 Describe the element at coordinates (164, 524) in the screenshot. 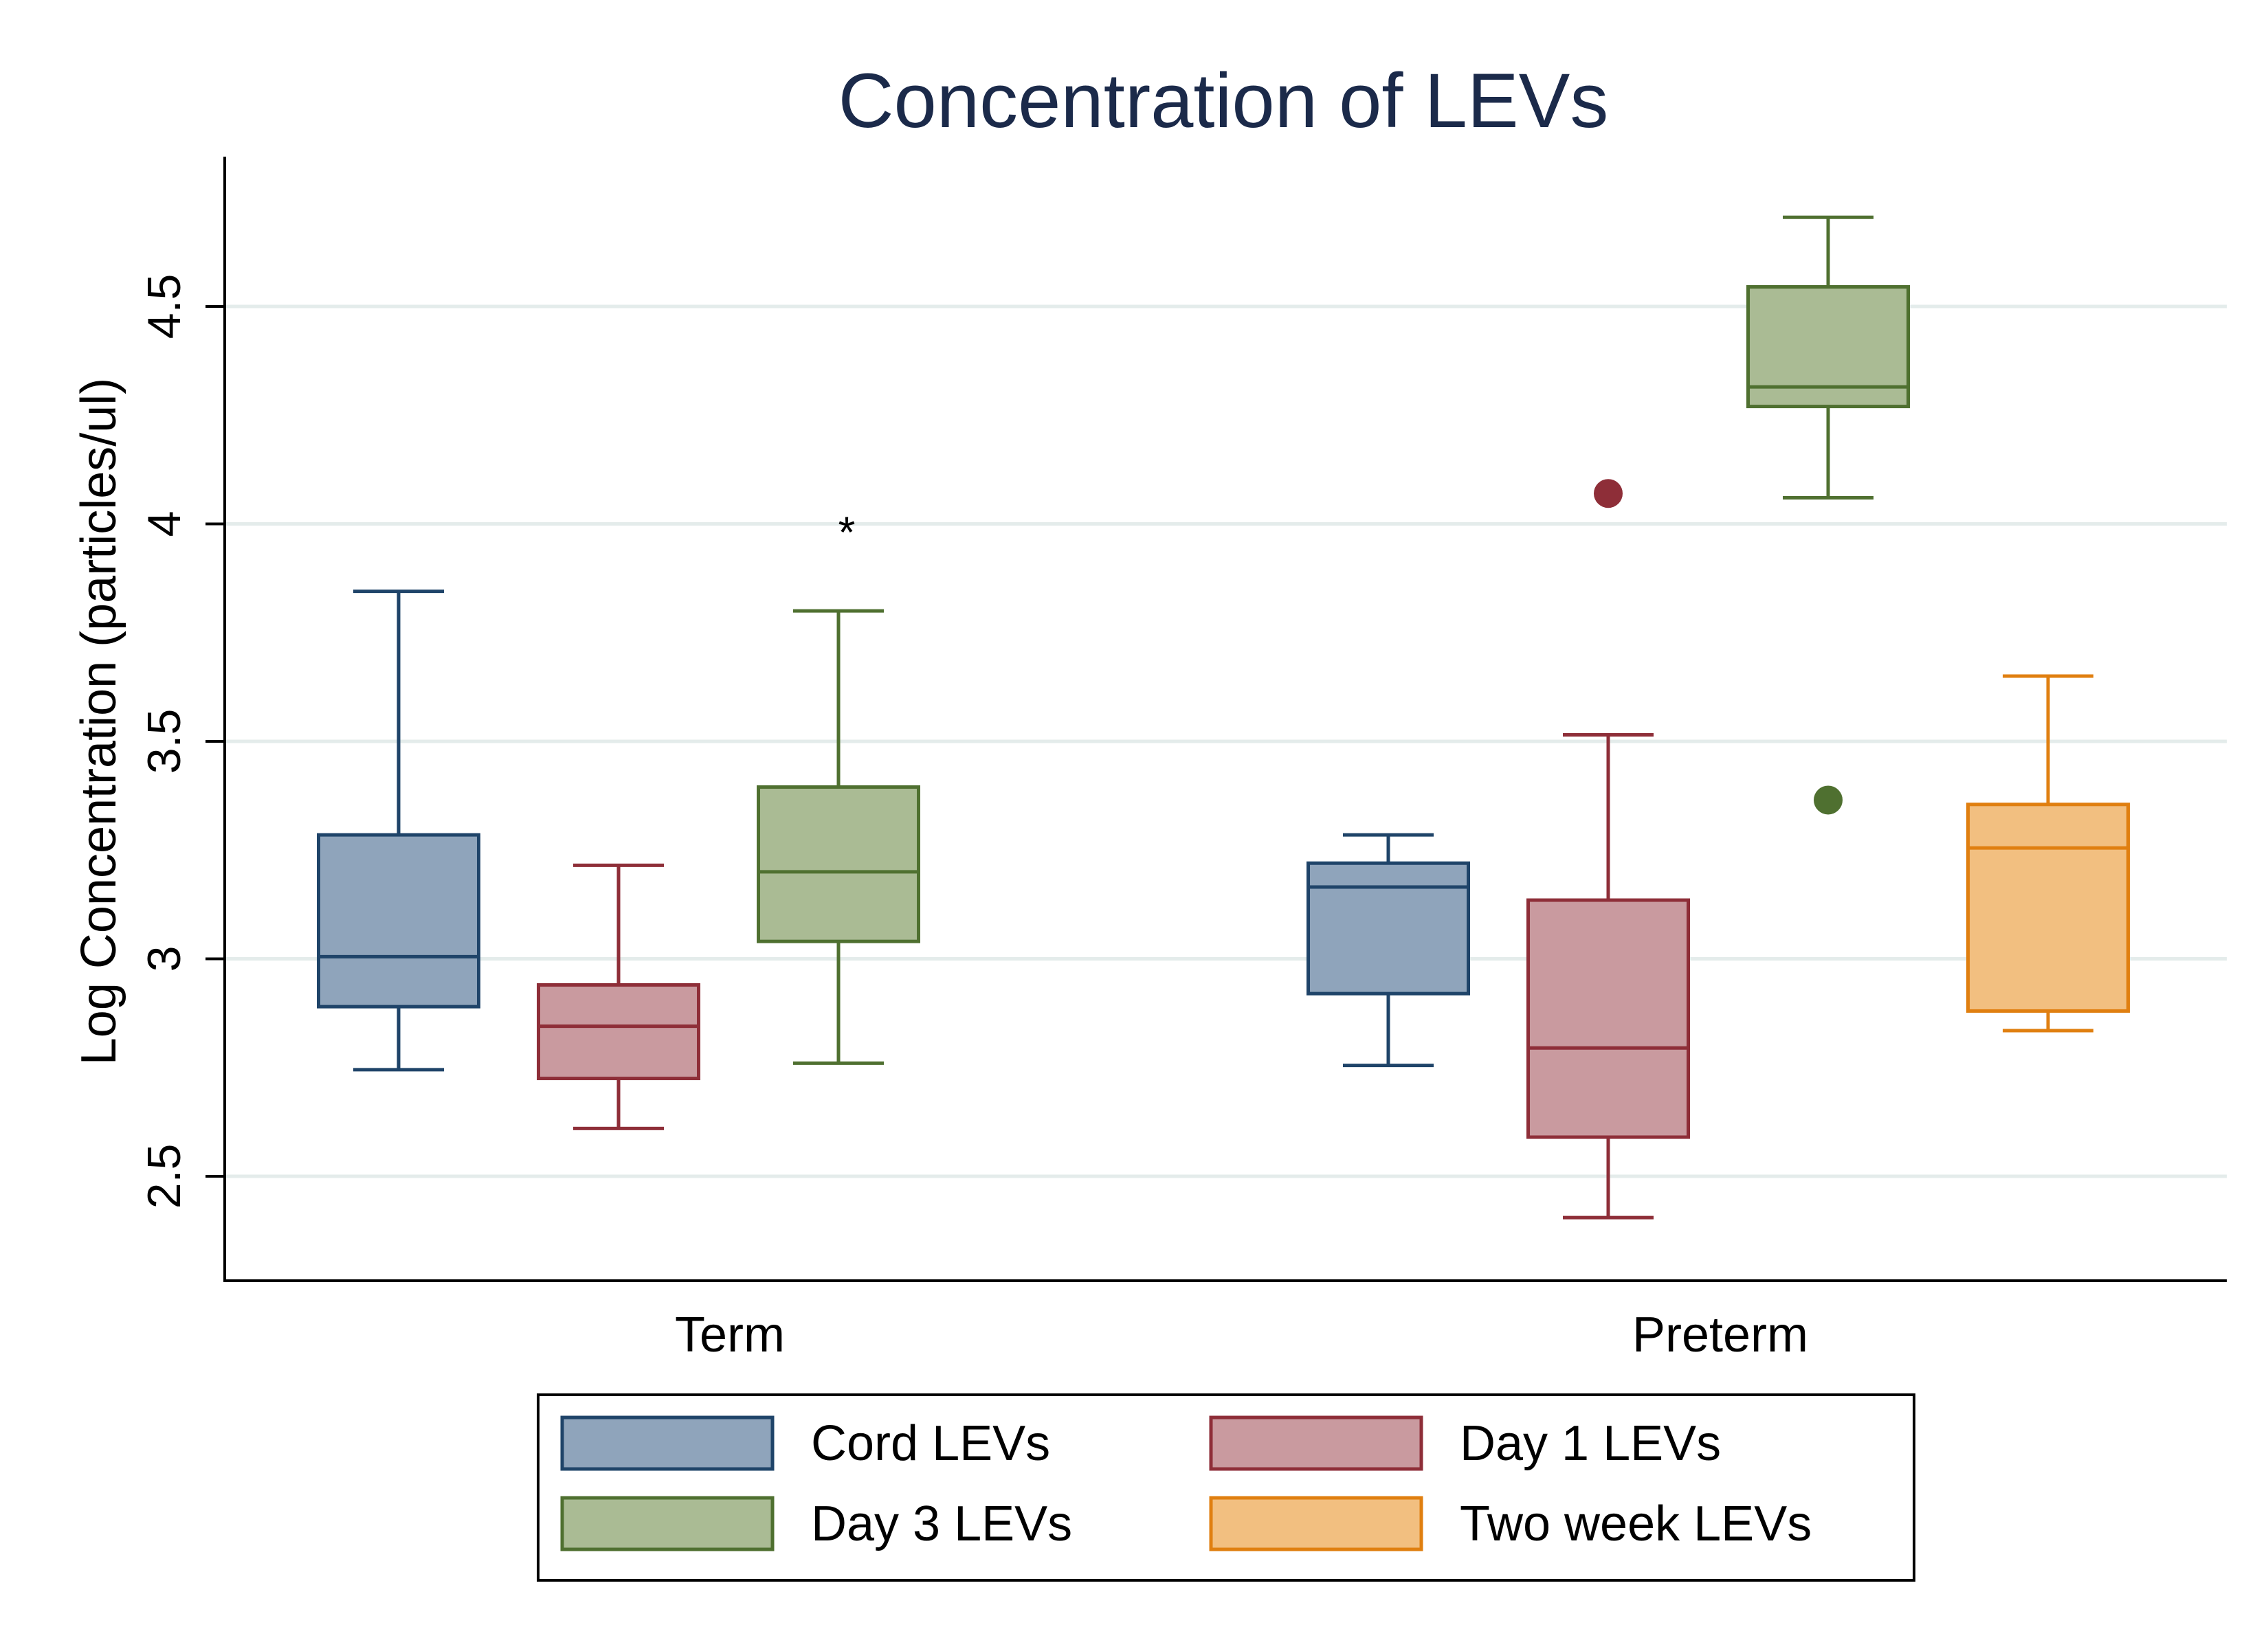

I see `y-tick-label: 4` at that location.